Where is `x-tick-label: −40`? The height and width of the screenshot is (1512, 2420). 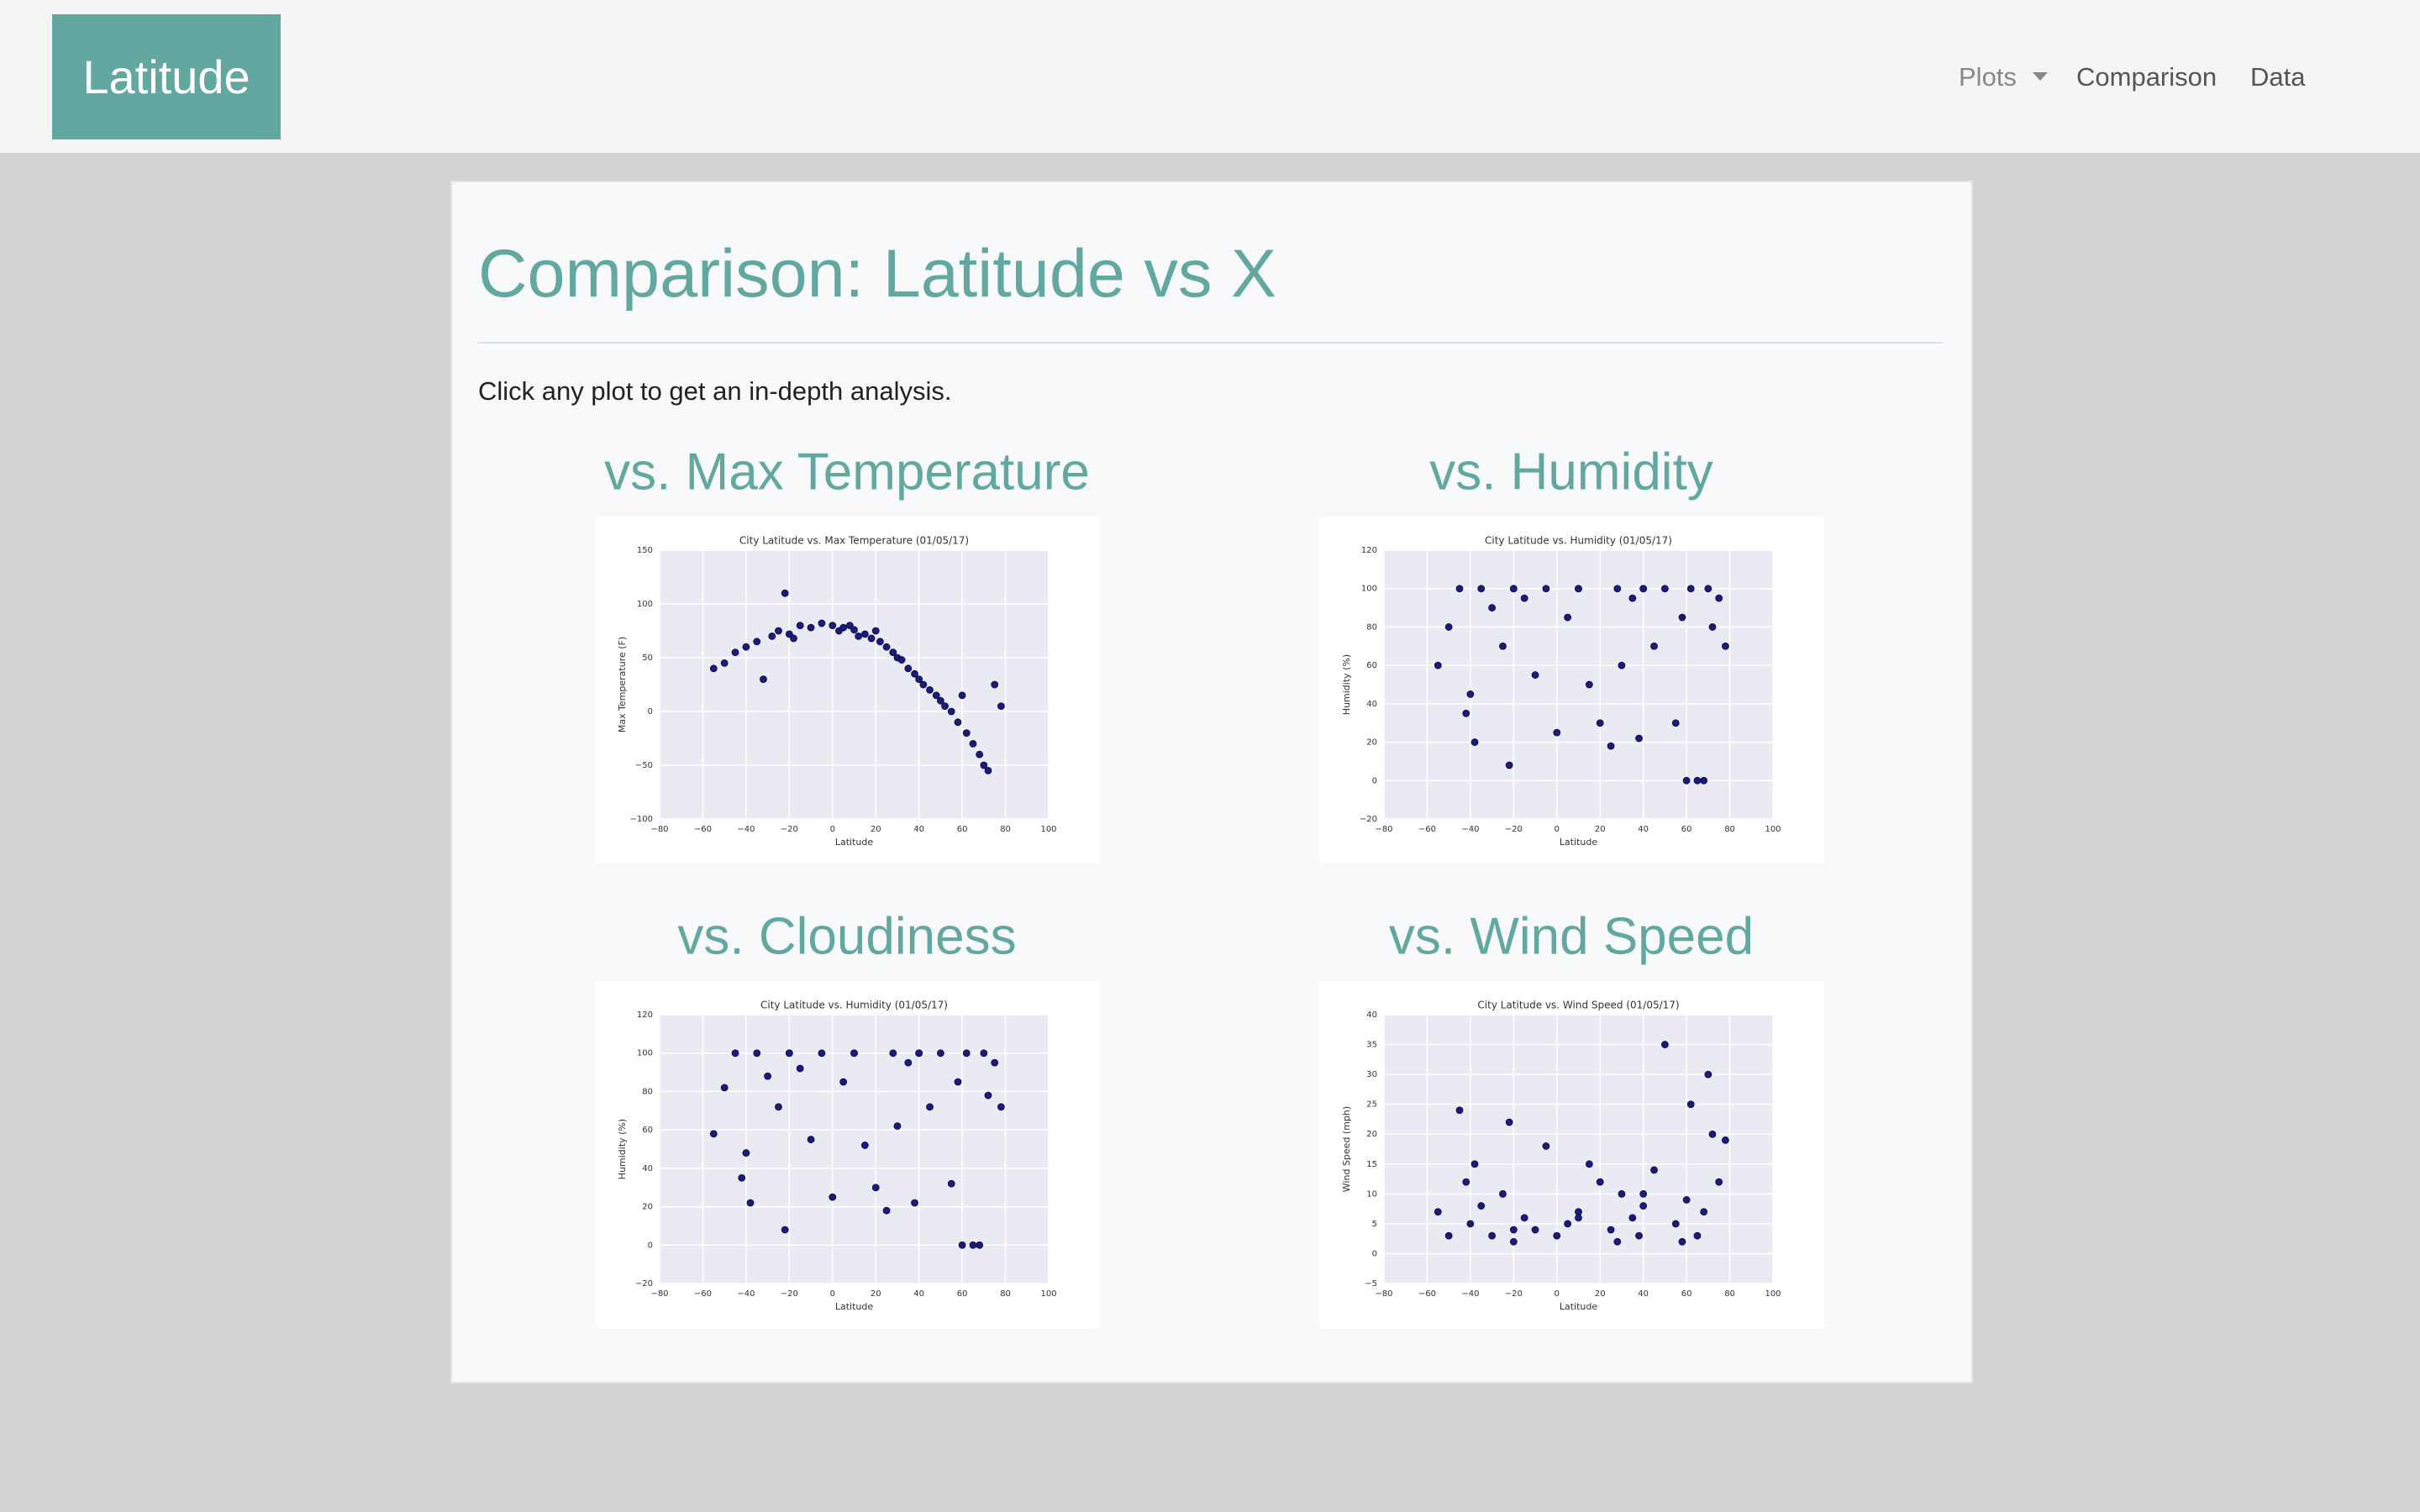
x-tick-label: −40 is located at coordinates (1470, 1294).